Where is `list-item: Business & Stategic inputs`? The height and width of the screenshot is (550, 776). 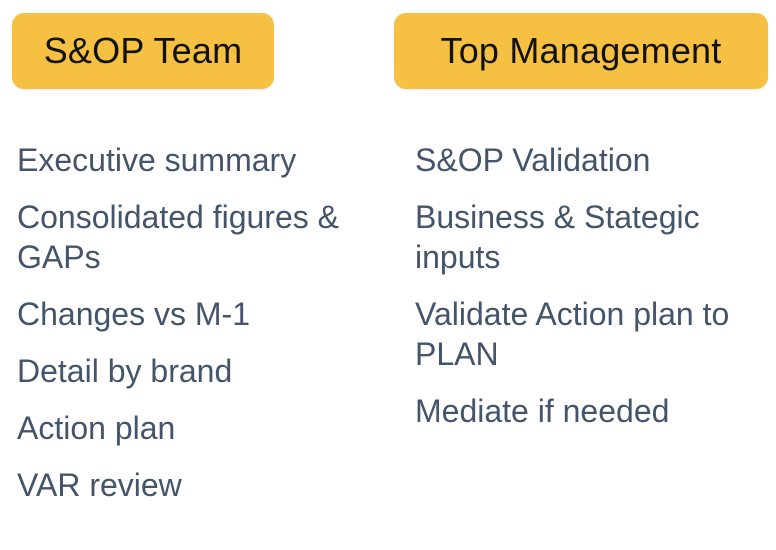 list-item: Business & Stategic inputs is located at coordinates (557, 237).